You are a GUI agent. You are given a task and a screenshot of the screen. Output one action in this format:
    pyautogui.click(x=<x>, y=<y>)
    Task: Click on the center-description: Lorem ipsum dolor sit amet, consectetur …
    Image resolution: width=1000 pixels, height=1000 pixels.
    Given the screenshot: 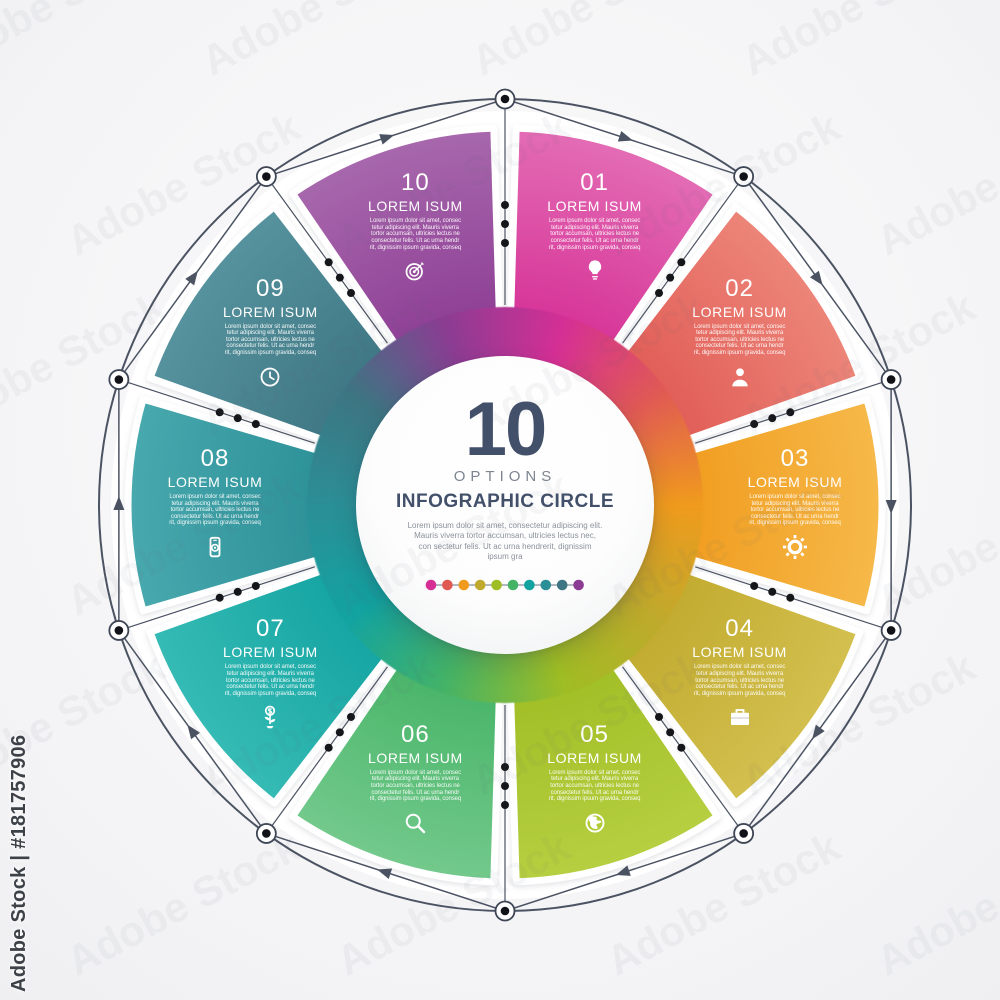 What is the action you would take?
    pyautogui.click(x=505, y=541)
    